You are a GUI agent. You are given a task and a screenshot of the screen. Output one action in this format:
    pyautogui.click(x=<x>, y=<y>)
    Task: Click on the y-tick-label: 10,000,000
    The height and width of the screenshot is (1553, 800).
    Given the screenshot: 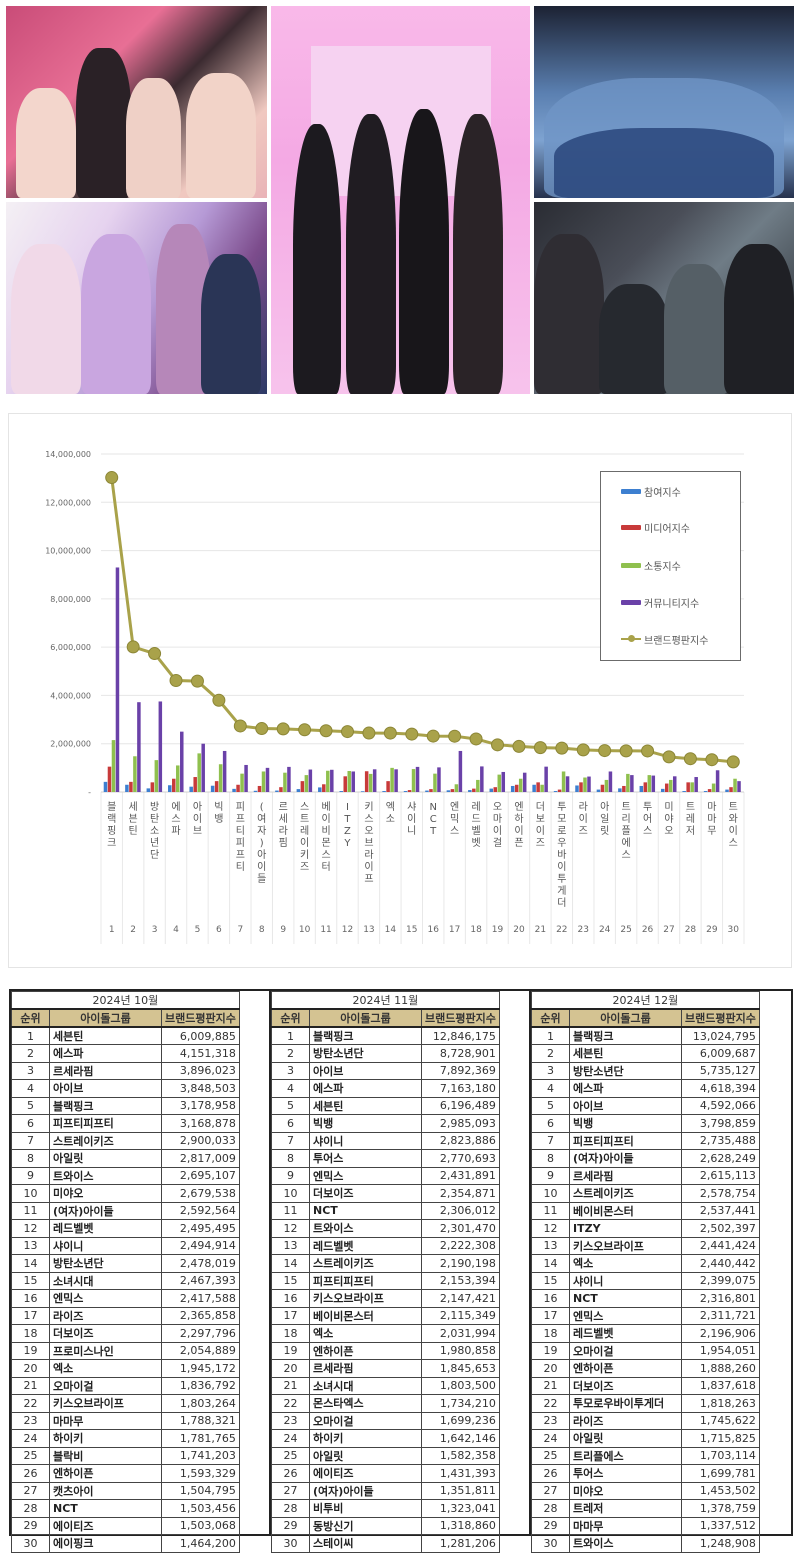 What is the action you would take?
    pyautogui.click(x=68, y=551)
    